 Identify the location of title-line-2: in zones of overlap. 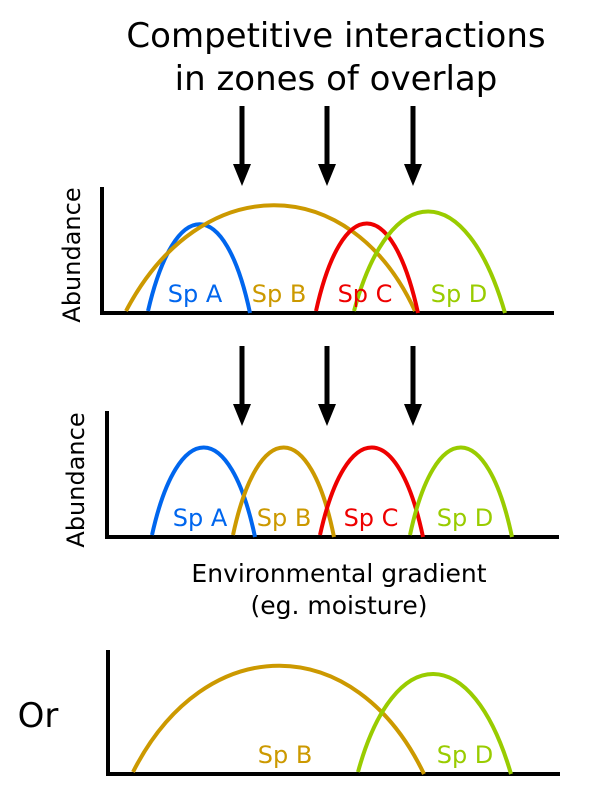
(336, 79).